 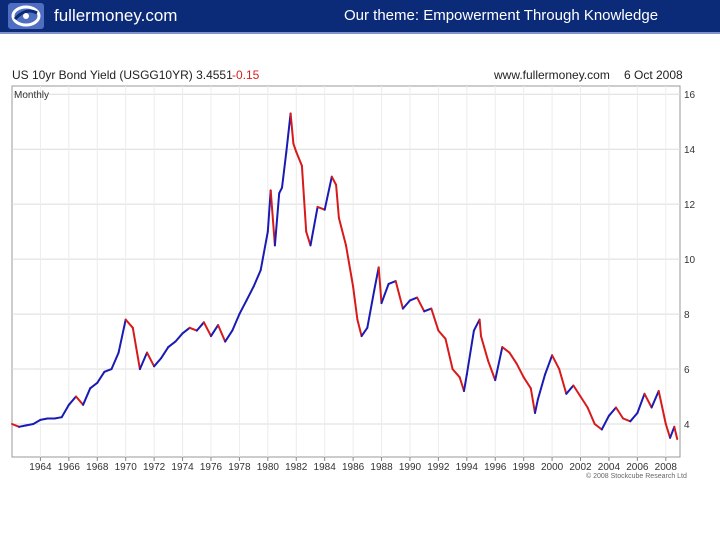 What do you see at coordinates (182, 467) in the screenshot?
I see `x-tick-label: 1974` at bounding box center [182, 467].